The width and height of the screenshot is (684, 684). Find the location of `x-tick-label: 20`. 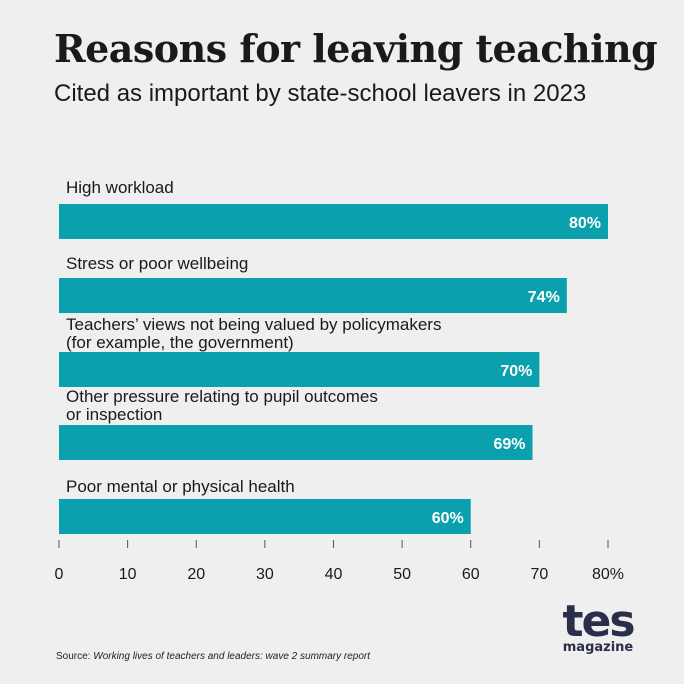

x-tick-label: 20 is located at coordinates (196, 574).